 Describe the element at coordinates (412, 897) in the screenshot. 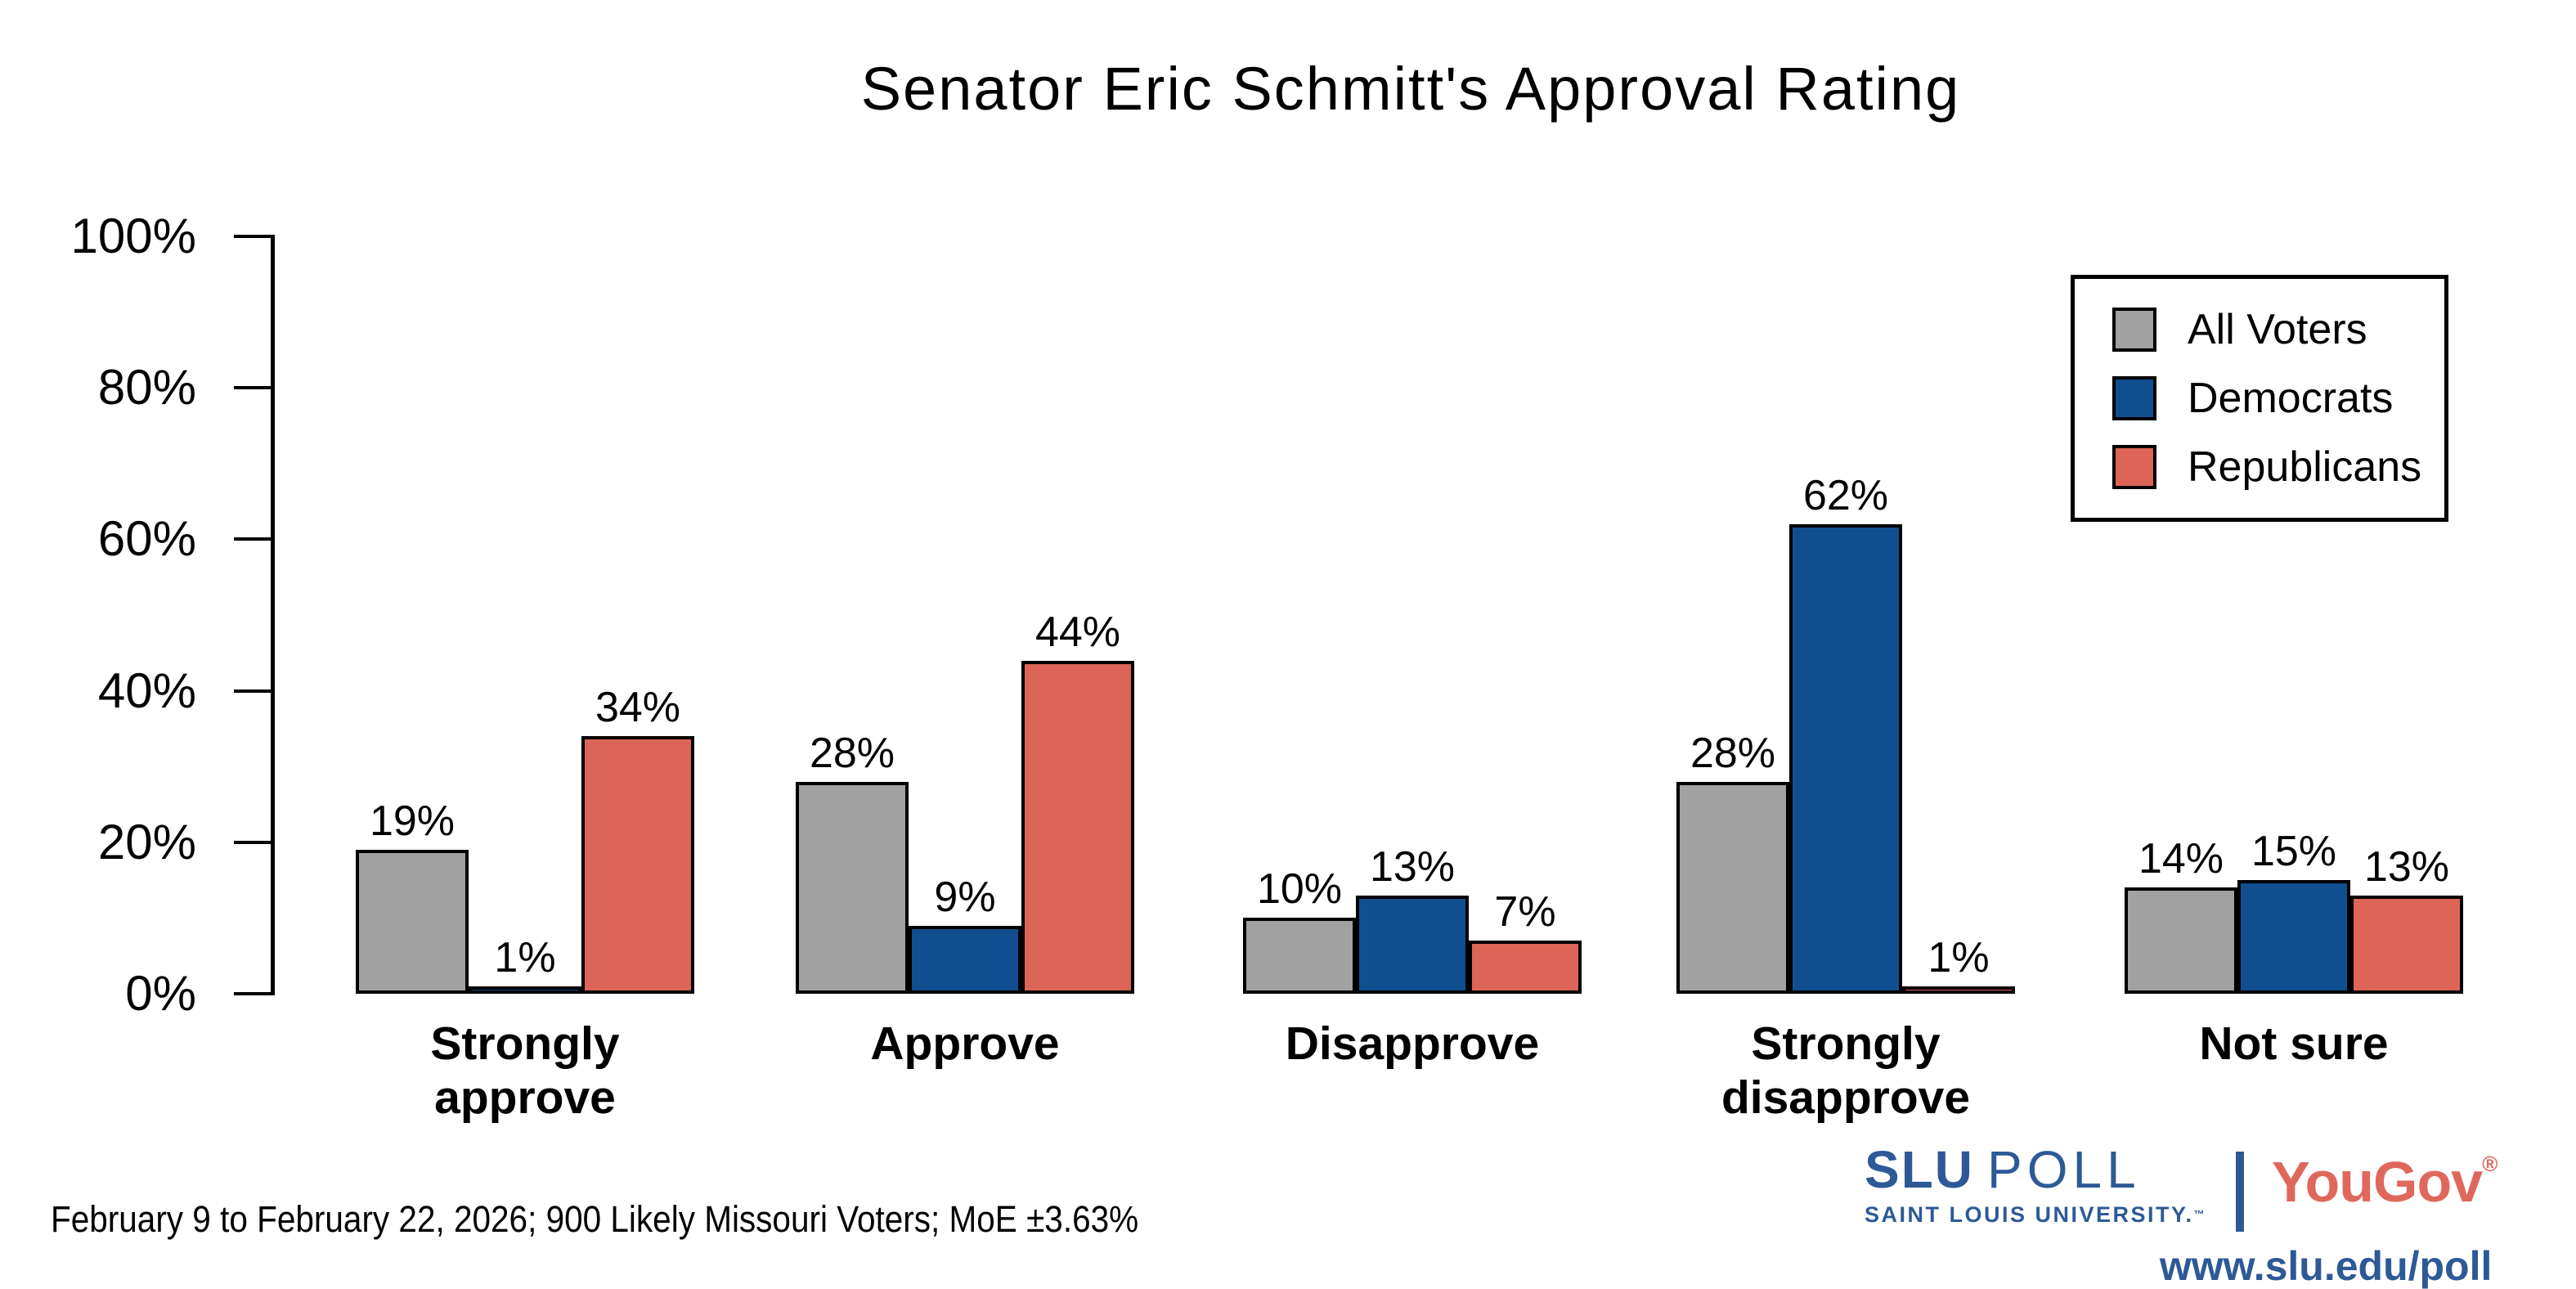

I see `bar-all-voters-strongly-approve: 19%` at that location.